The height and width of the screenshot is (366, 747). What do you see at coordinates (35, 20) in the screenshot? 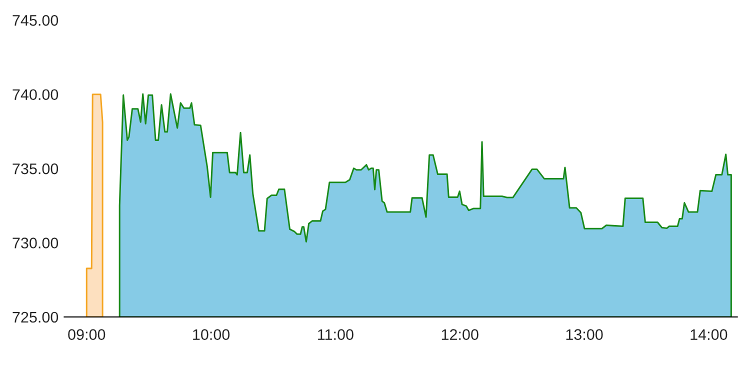
I see `y-tick-label: 745.00` at bounding box center [35, 20].